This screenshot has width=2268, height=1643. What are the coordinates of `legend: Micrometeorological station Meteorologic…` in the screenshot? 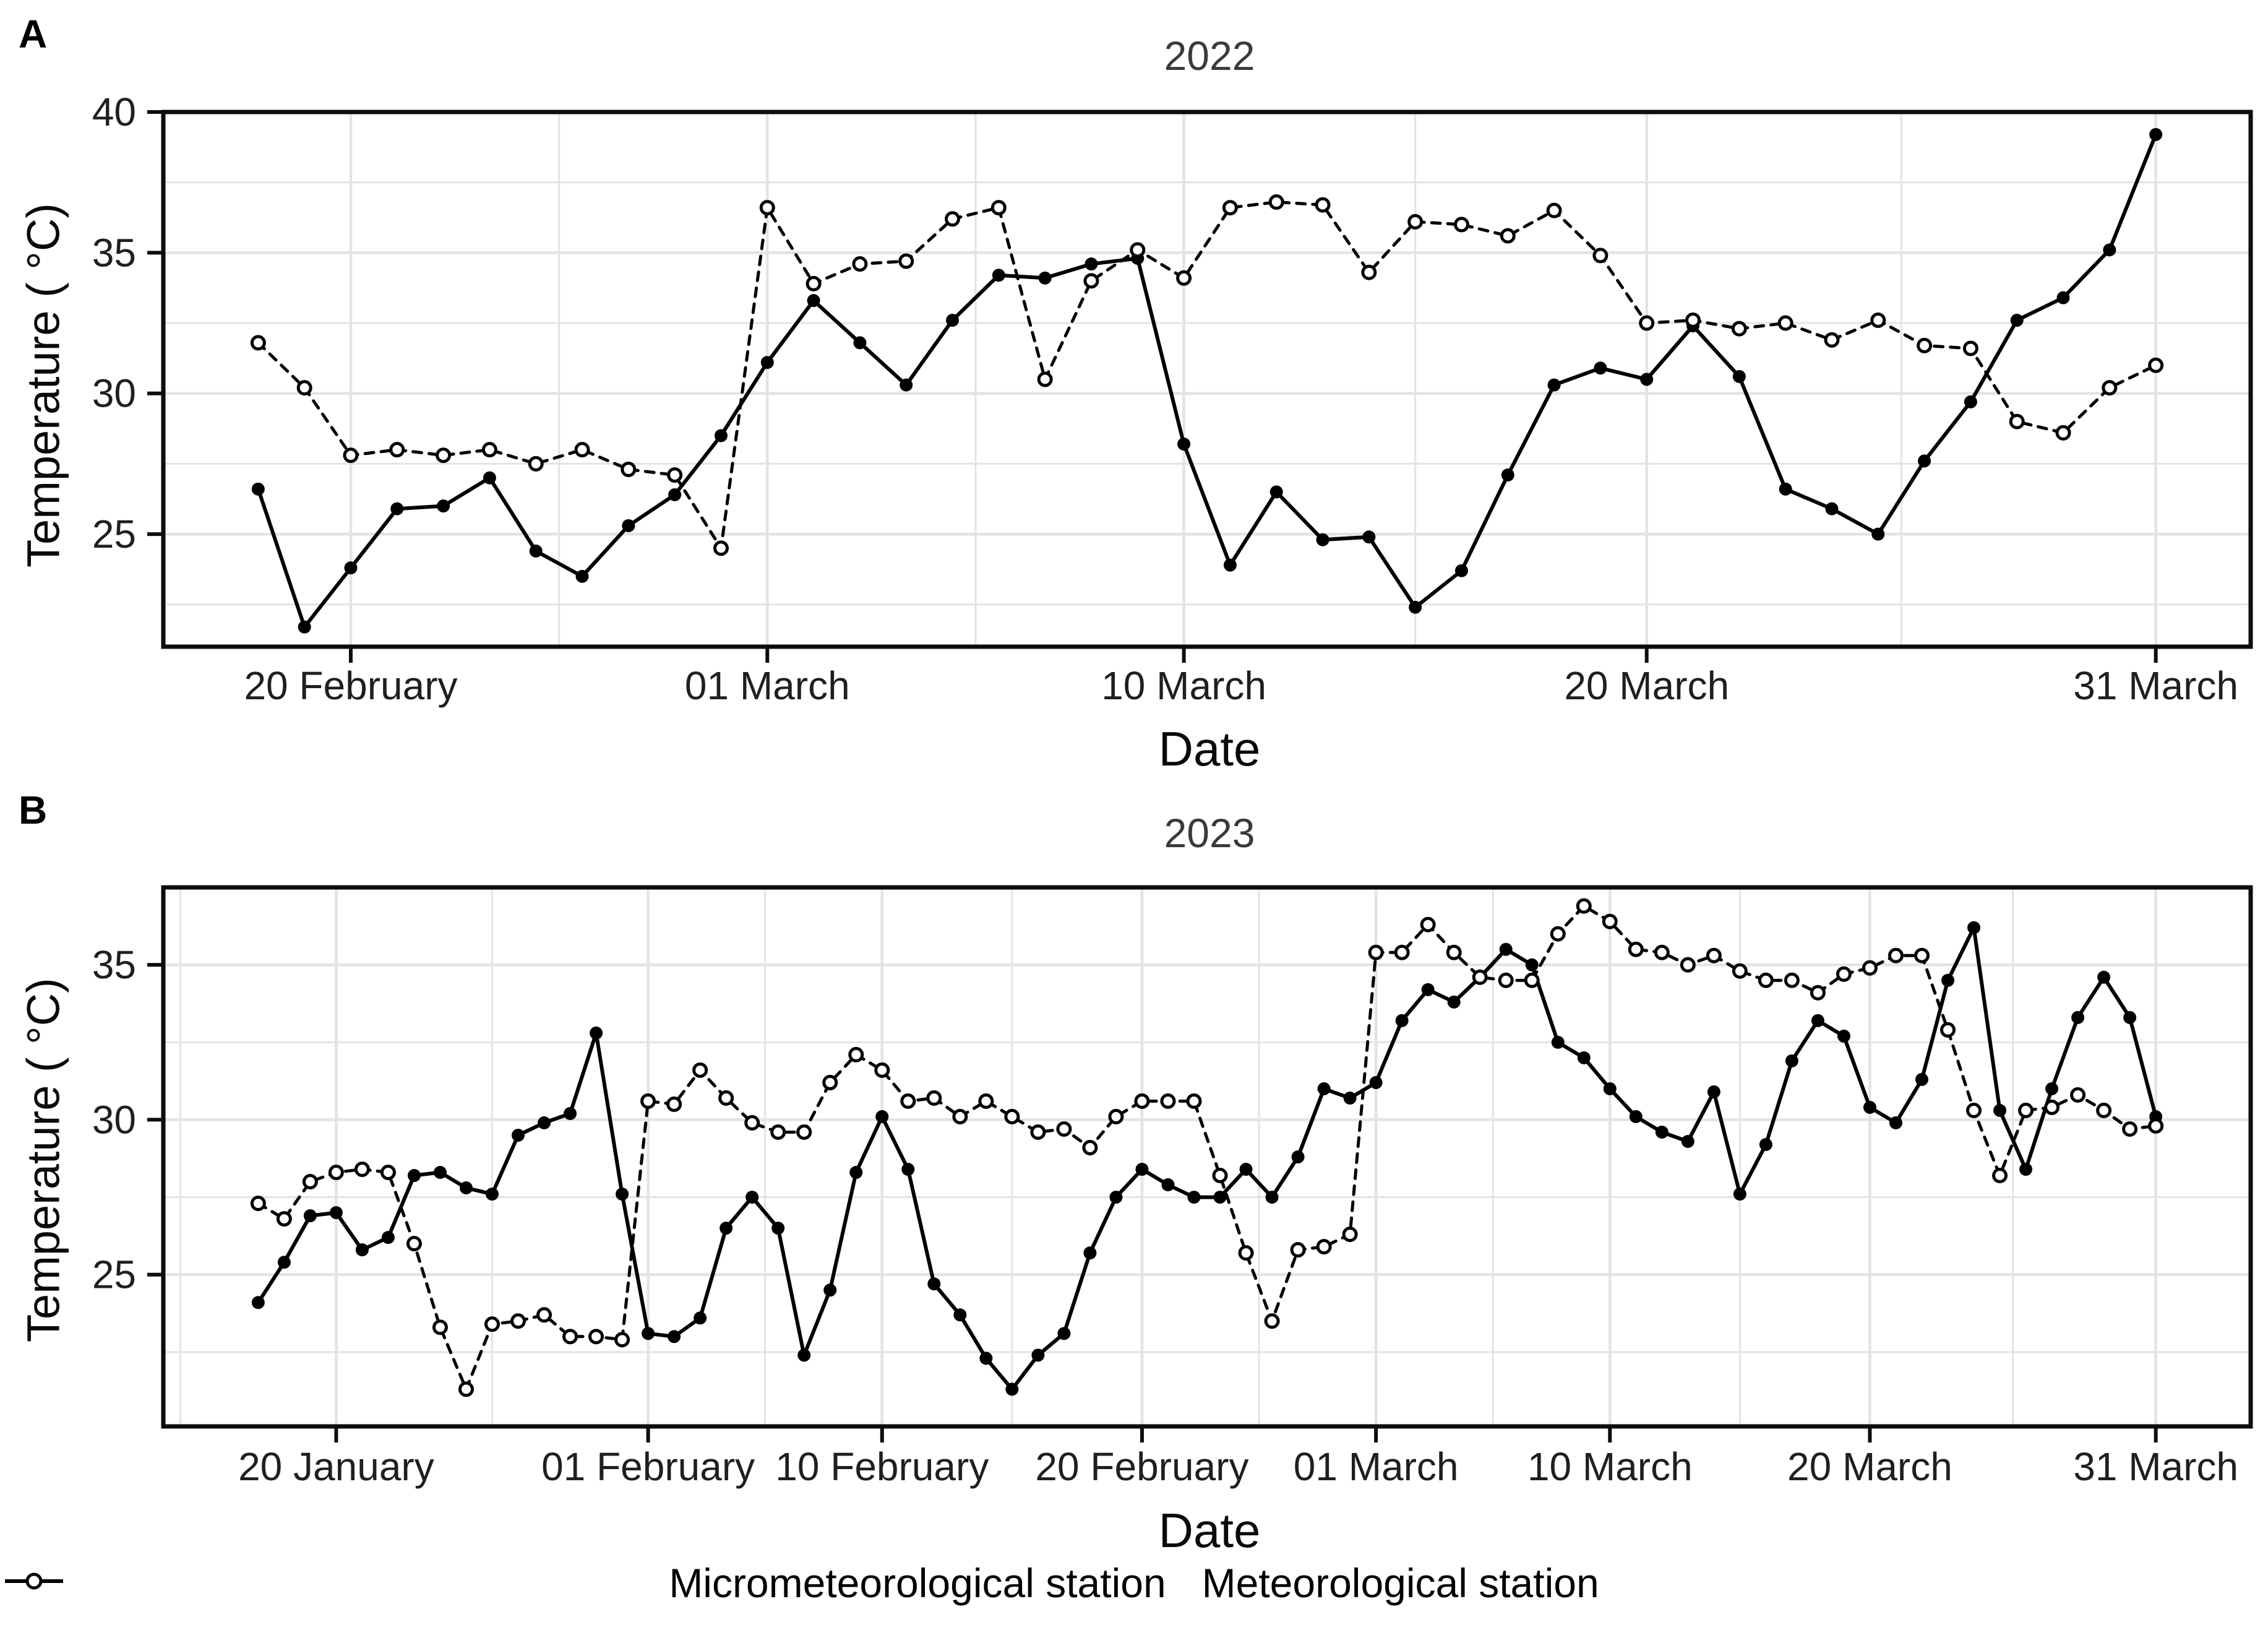 It's located at (1134, 1582).